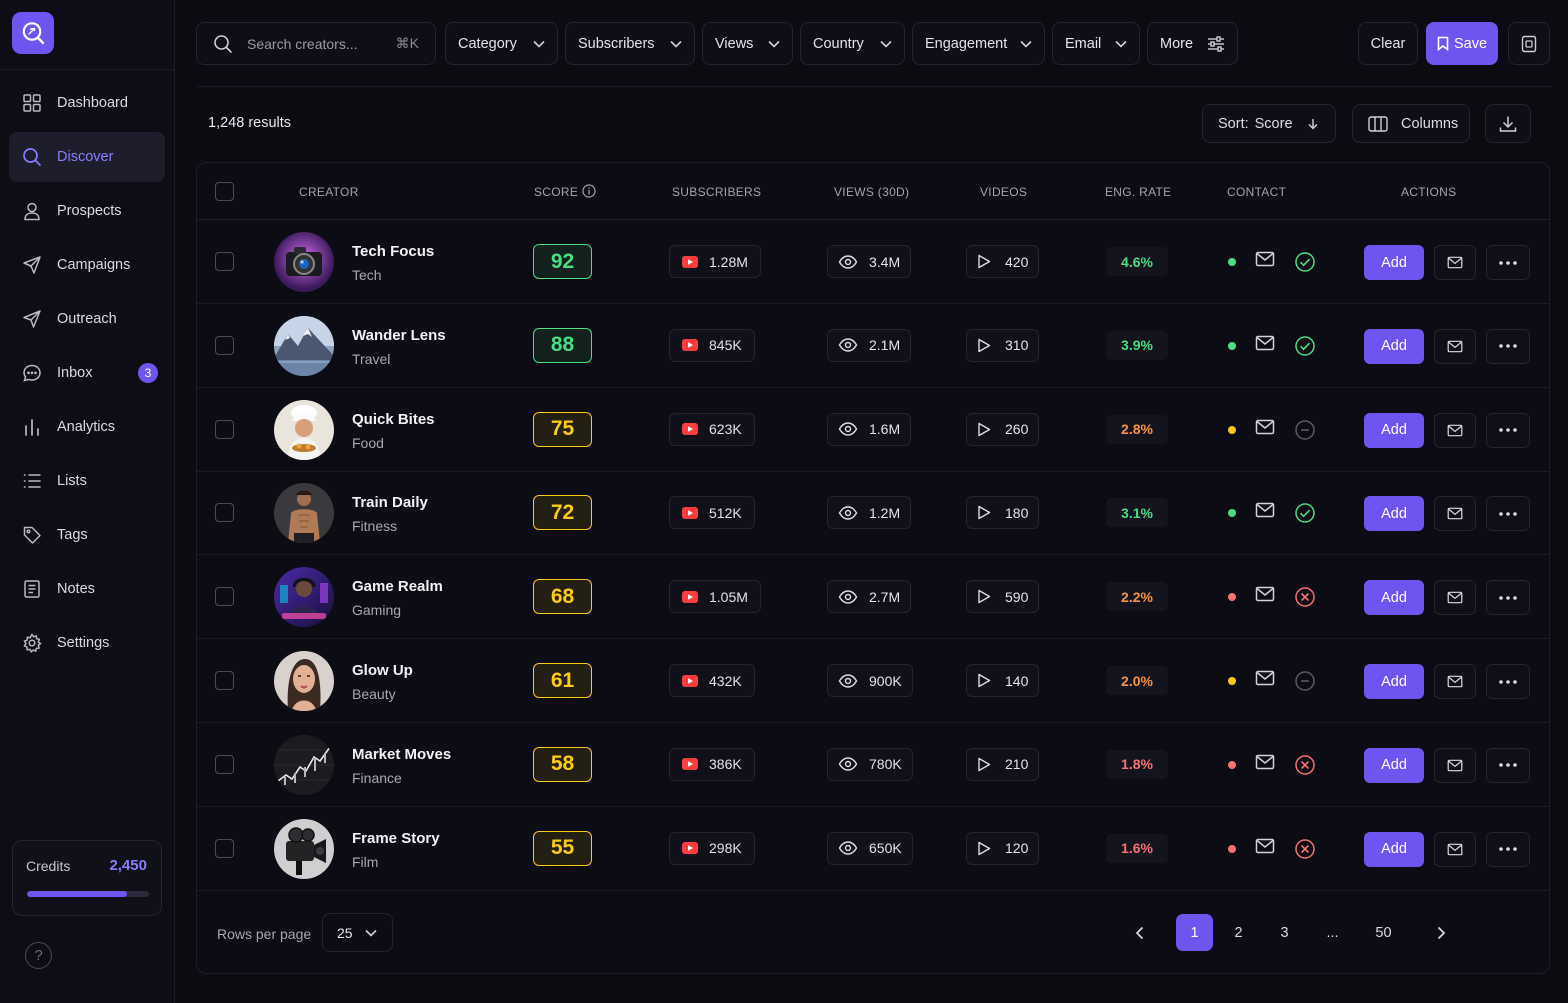 This screenshot has width=1568, height=1003. I want to click on sort-dropdown: Sort: Score, so click(1269, 123).